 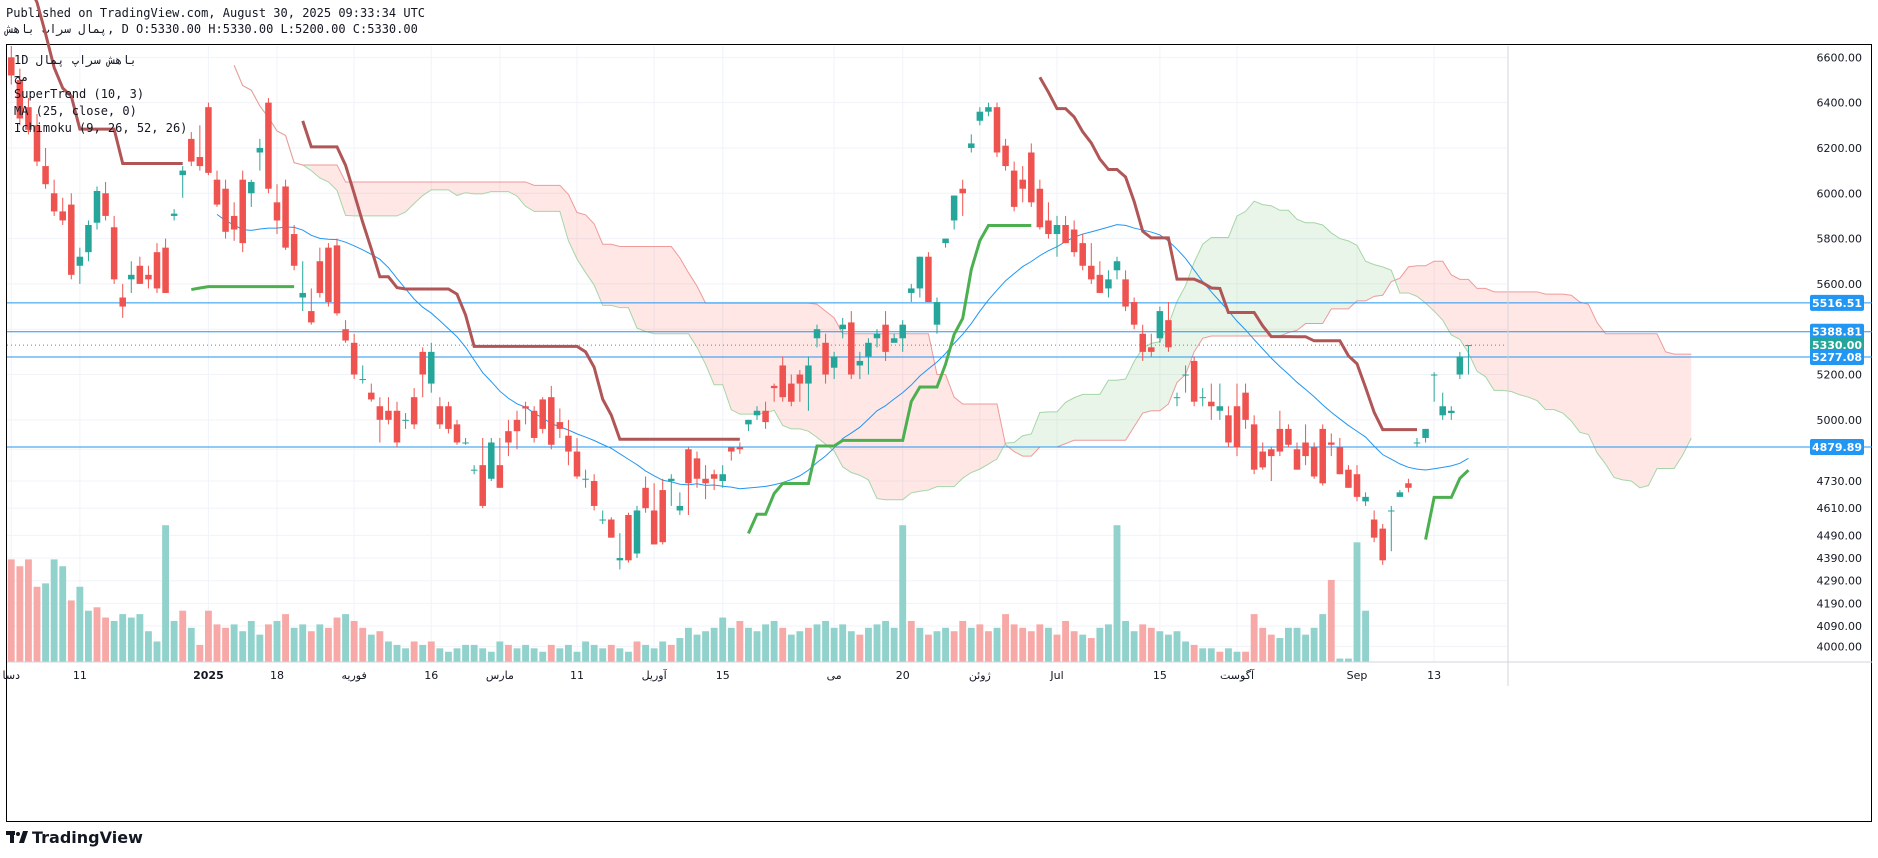 I want to click on price-tag-label: 5277.08, so click(x=1837, y=357).